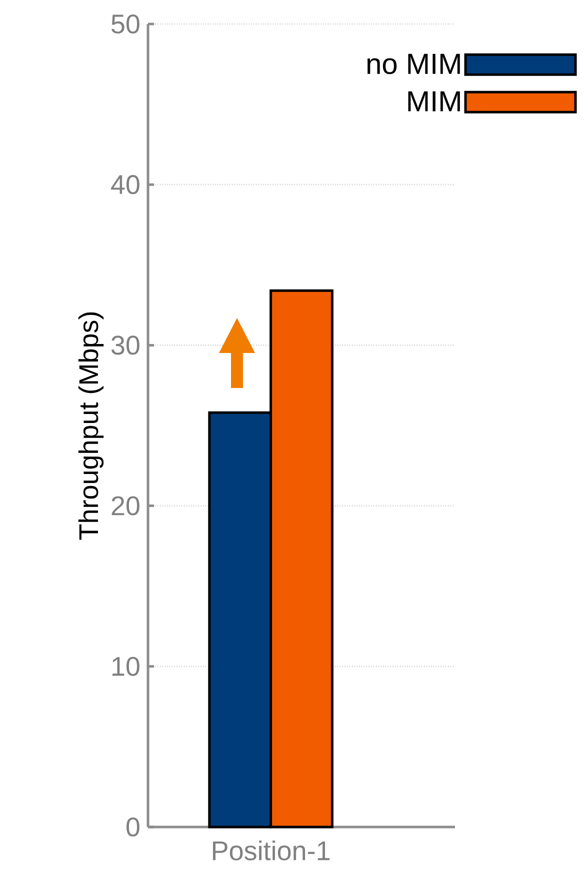 The image size is (584, 896). Describe the element at coordinates (434, 101) in the screenshot. I see `legend-label: MIM` at that location.